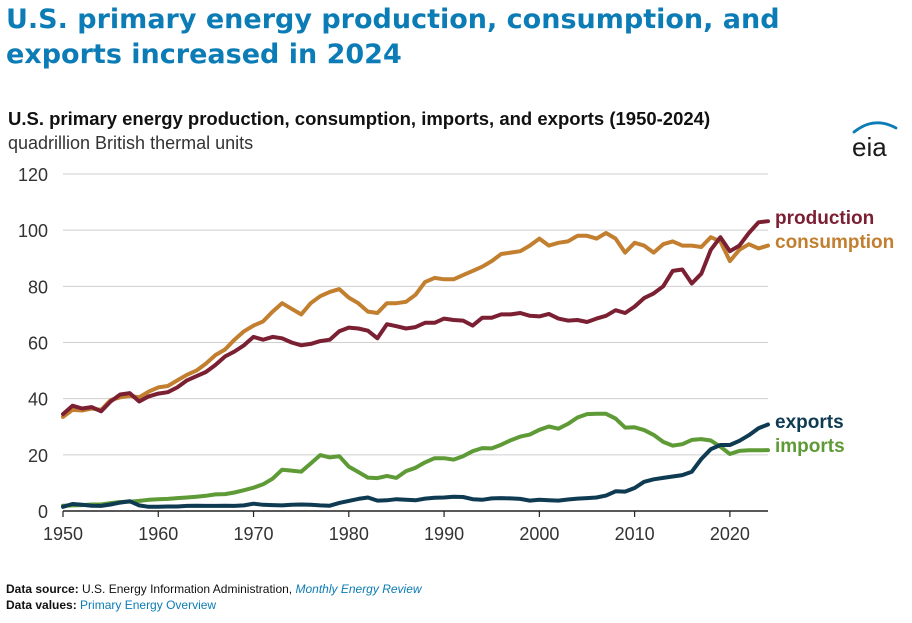 Image resolution: width=912 pixels, height=623 pixels. What do you see at coordinates (730, 534) in the screenshot?
I see `x-tick-label: 2020` at bounding box center [730, 534].